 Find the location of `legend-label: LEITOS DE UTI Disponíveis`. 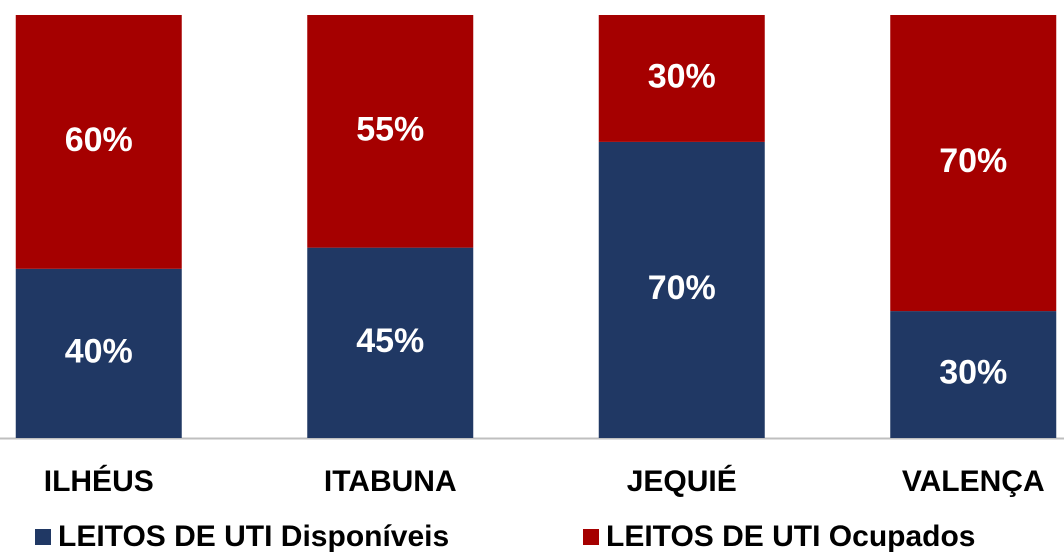

legend-label: LEITOS DE UTI Disponíveis is located at coordinates (253, 536).